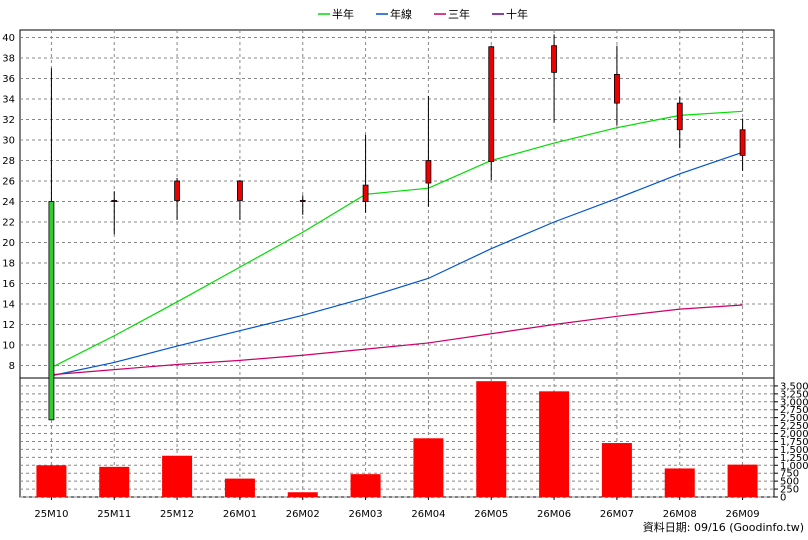 The image size is (808, 540). What do you see at coordinates (8, 120) in the screenshot?
I see `price-tick-label: 32` at bounding box center [8, 120].